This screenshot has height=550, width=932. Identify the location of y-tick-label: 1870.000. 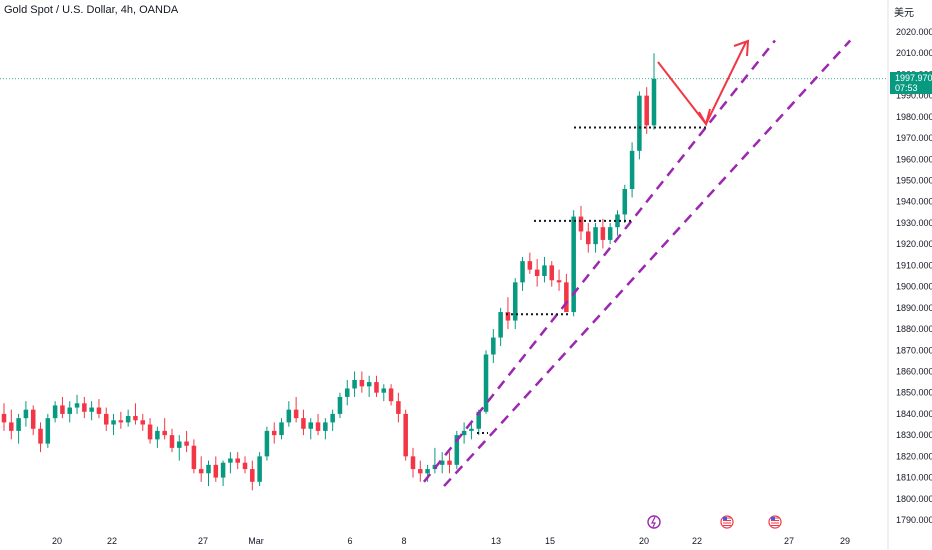
(914, 350).